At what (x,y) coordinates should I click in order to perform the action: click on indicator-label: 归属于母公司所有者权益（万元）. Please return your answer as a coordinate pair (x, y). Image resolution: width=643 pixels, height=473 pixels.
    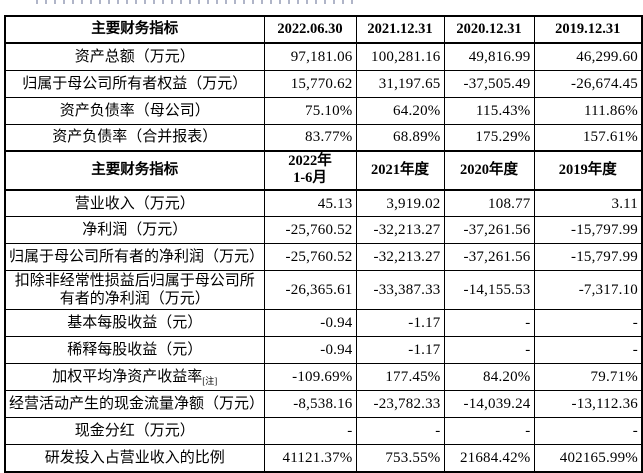
    Looking at the image, I should click on (134, 83).